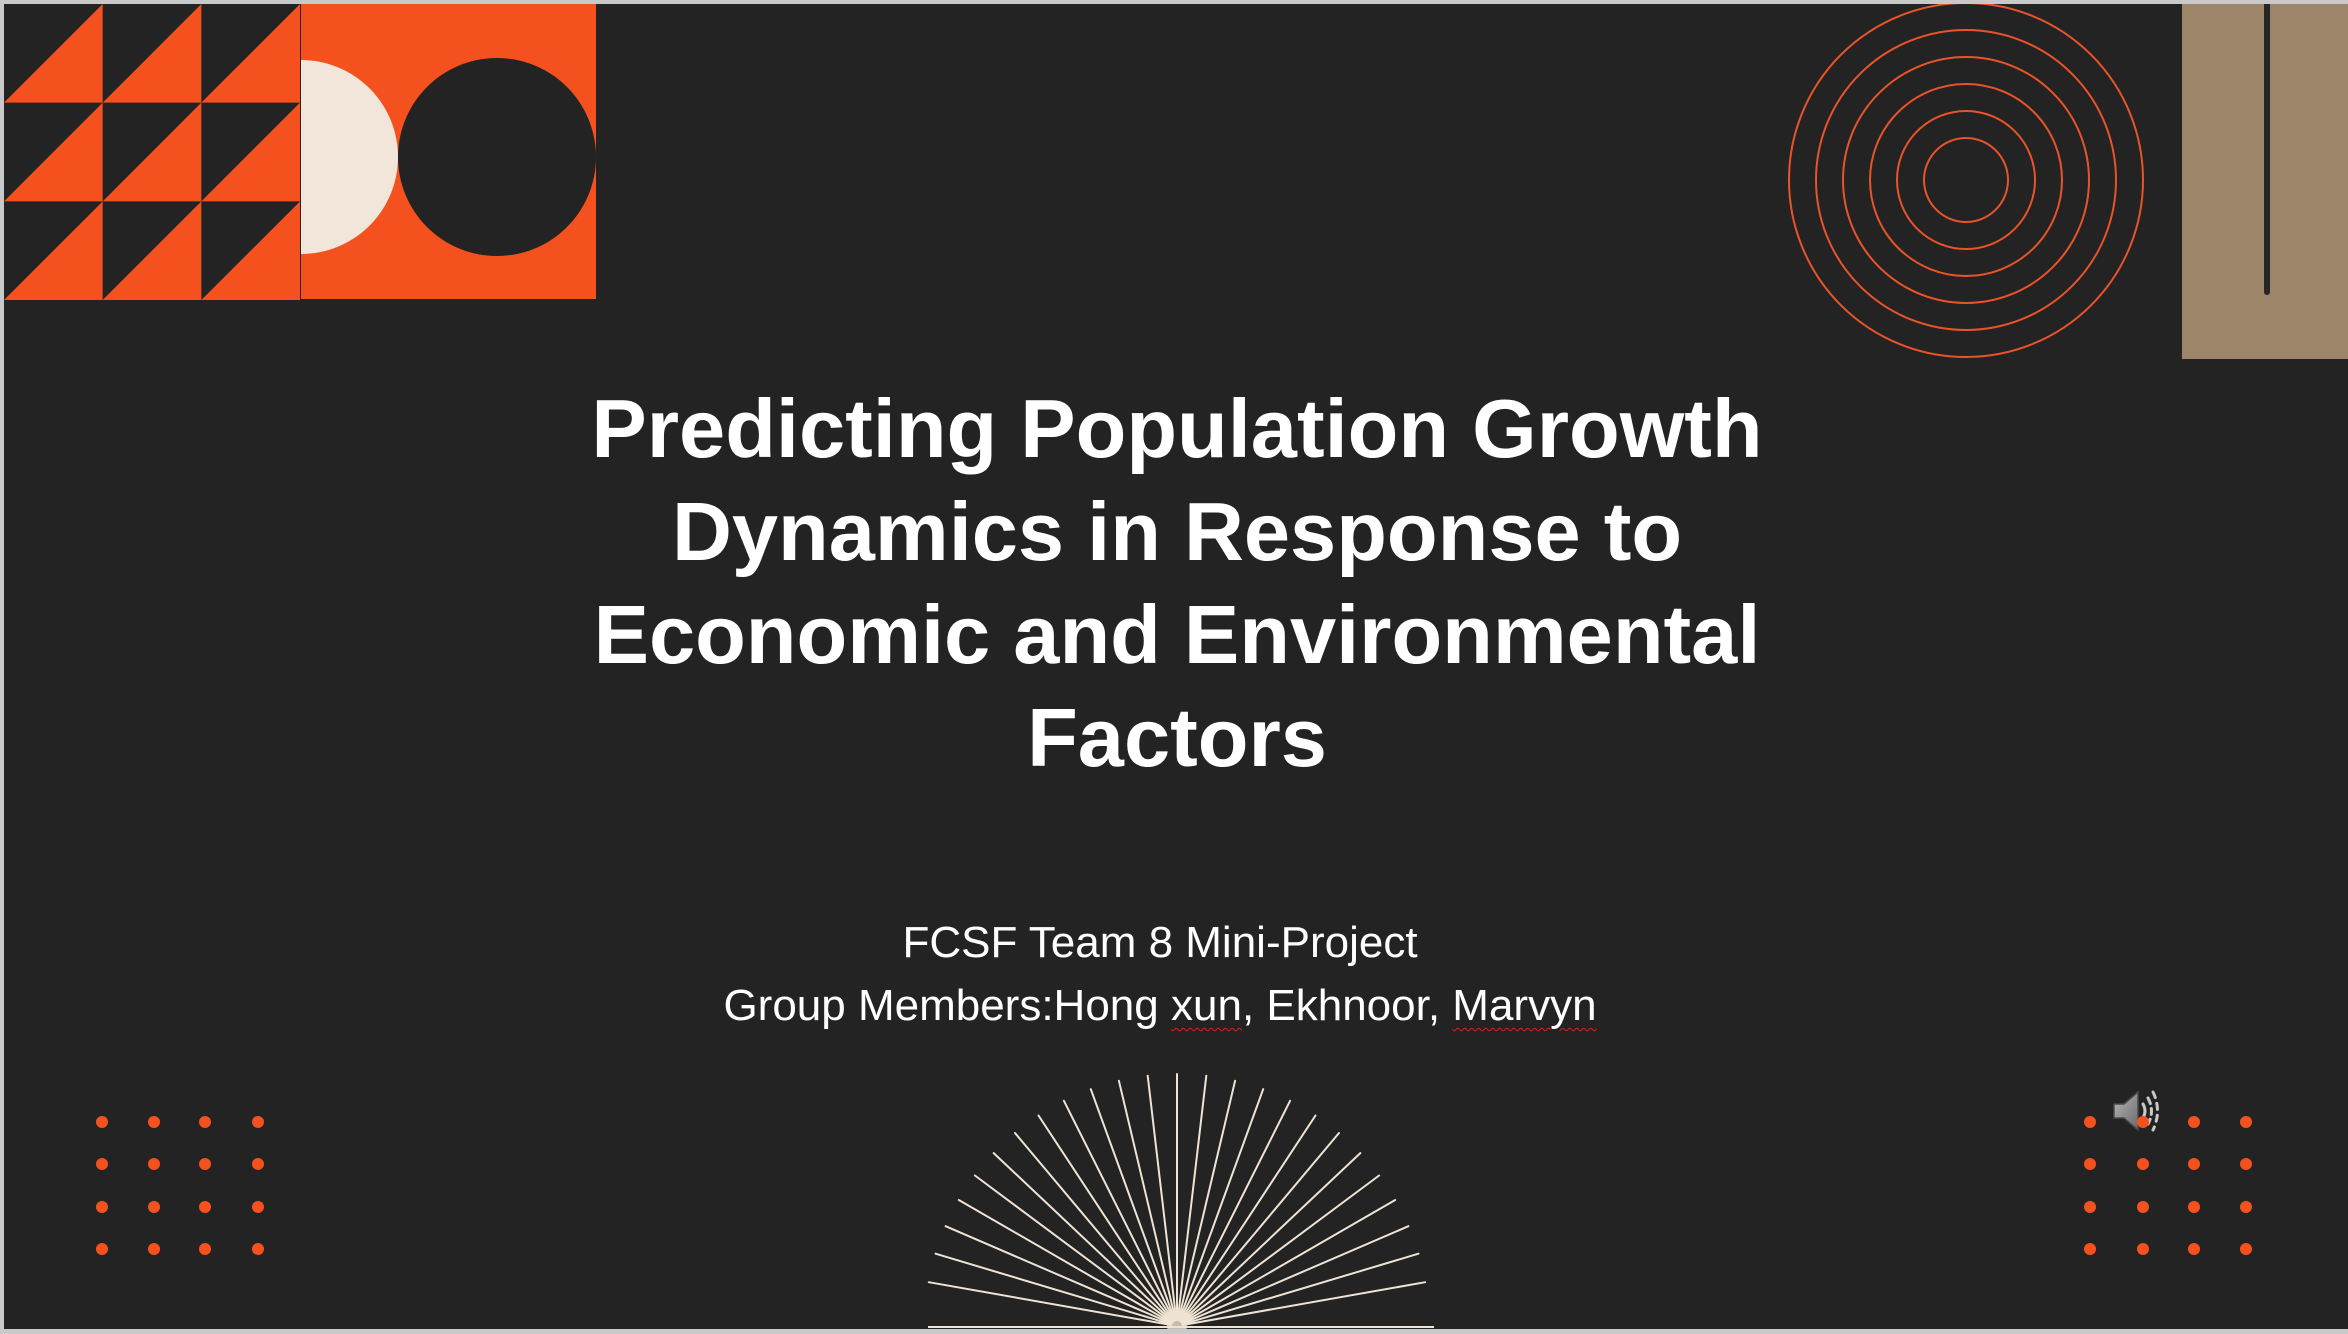 This screenshot has width=2348, height=1334. I want to click on title-line: Economic and Environmental, so click(1177, 634).